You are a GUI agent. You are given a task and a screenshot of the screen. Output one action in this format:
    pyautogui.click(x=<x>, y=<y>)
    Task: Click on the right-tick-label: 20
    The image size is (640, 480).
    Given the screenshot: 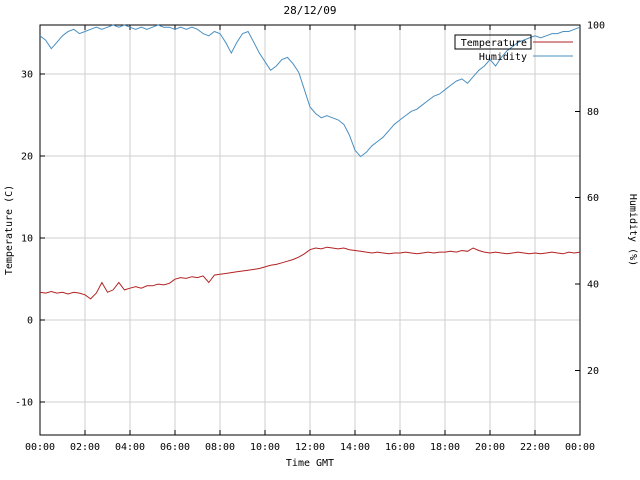 What is the action you would take?
    pyautogui.click(x=593, y=371)
    